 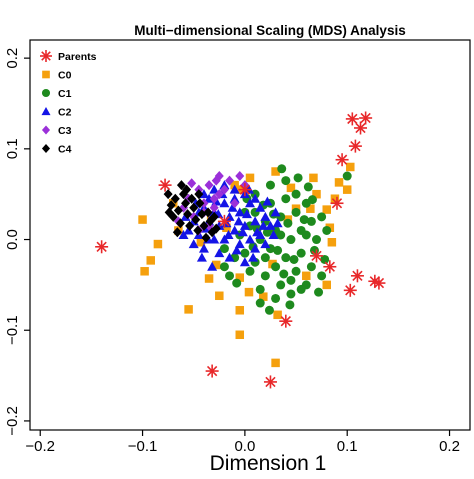 What do you see at coordinates (40, 446) in the screenshot?
I see `x-tick-label: −0.2` at bounding box center [40, 446].